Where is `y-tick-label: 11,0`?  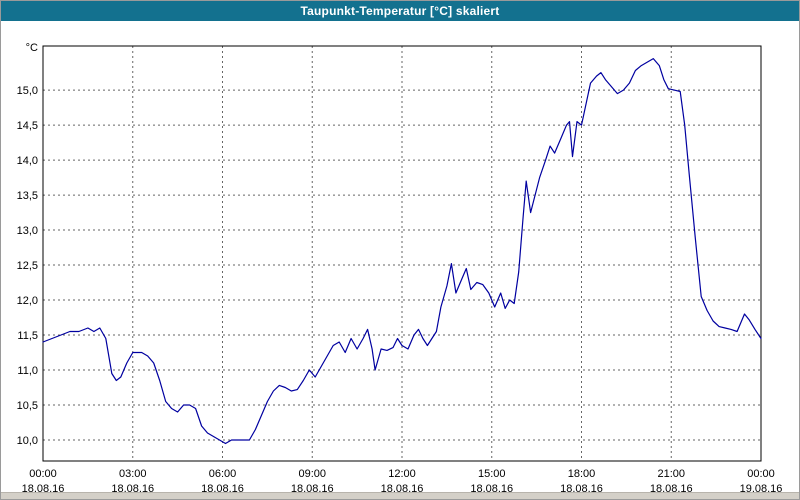
y-tick-label: 11,0 is located at coordinates (27, 371).